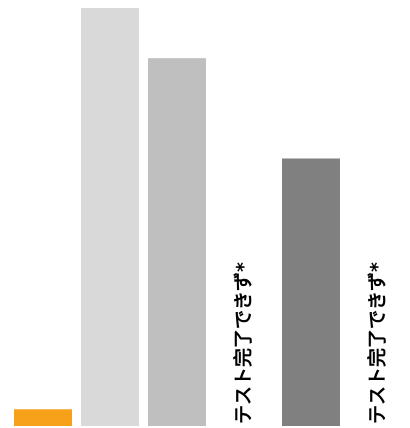 The width and height of the screenshot is (410, 428). Describe the element at coordinates (243, 343) in the screenshot. I see `bar-annotation-3: テスト完了できず*` at that location.